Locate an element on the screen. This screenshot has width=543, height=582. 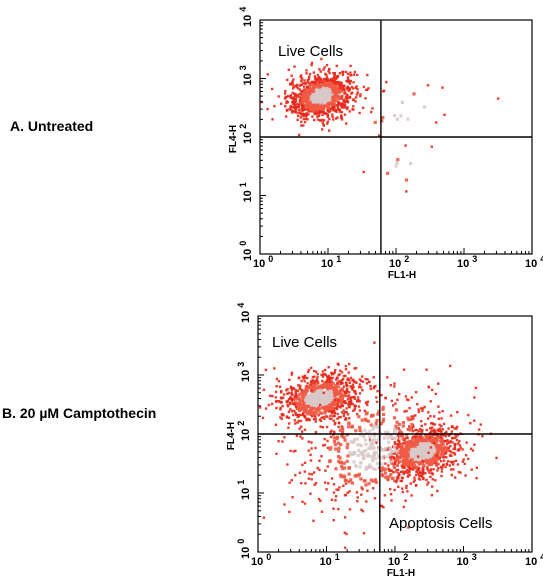
x-tick-label: 10 1 is located at coordinates (330, 560).